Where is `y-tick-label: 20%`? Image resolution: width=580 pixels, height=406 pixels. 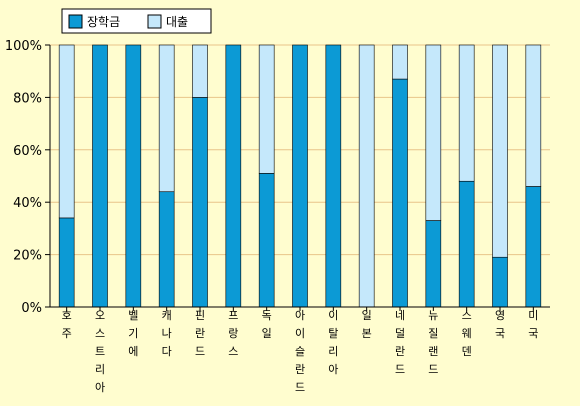
y-tick-label: 20% is located at coordinates (27, 256).